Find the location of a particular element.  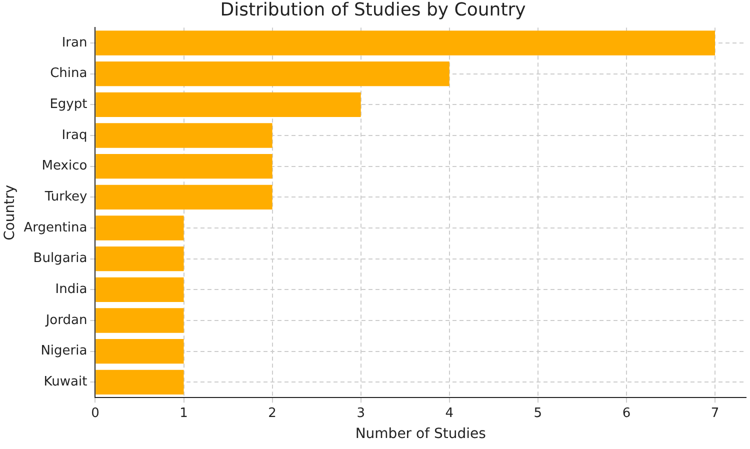

y-tick-label: China is located at coordinates (69, 74).